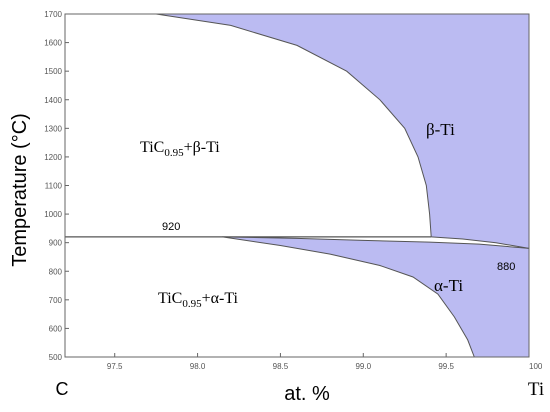  Describe the element at coordinates (363, 366) in the screenshot. I see `x-tick-label: 99.0` at that location.